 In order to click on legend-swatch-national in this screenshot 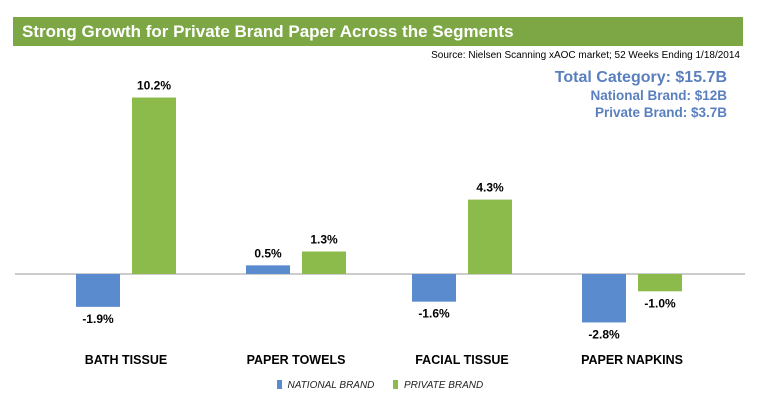, I will do `click(279, 384)`.